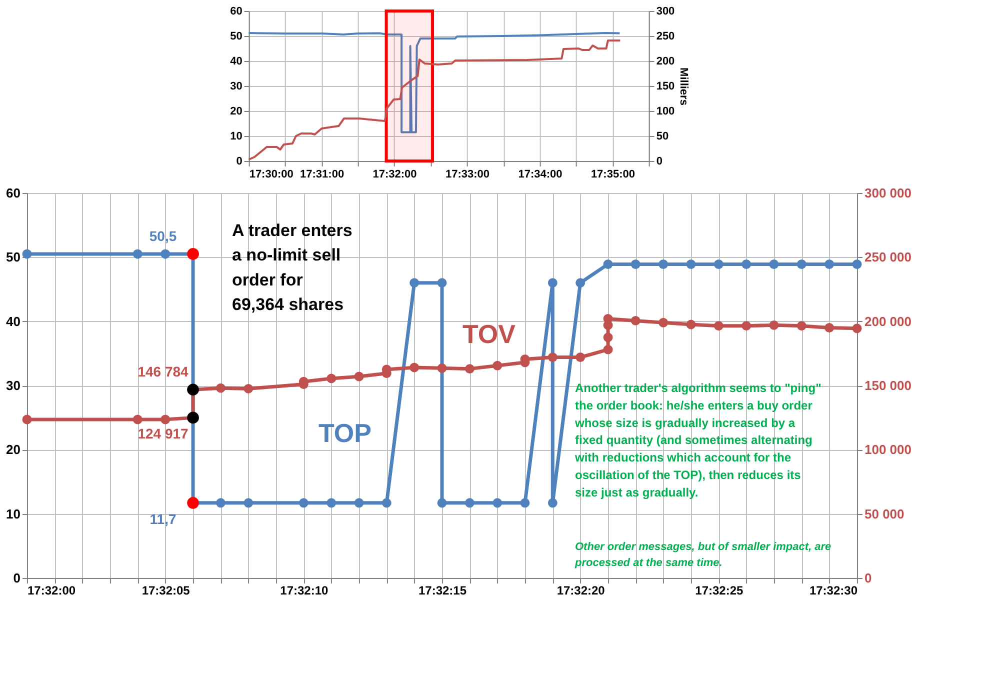  What do you see at coordinates (581, 591) in the screenshot?
I see `x-tick-label: 17:32:20` at bounding box center [581, 591].